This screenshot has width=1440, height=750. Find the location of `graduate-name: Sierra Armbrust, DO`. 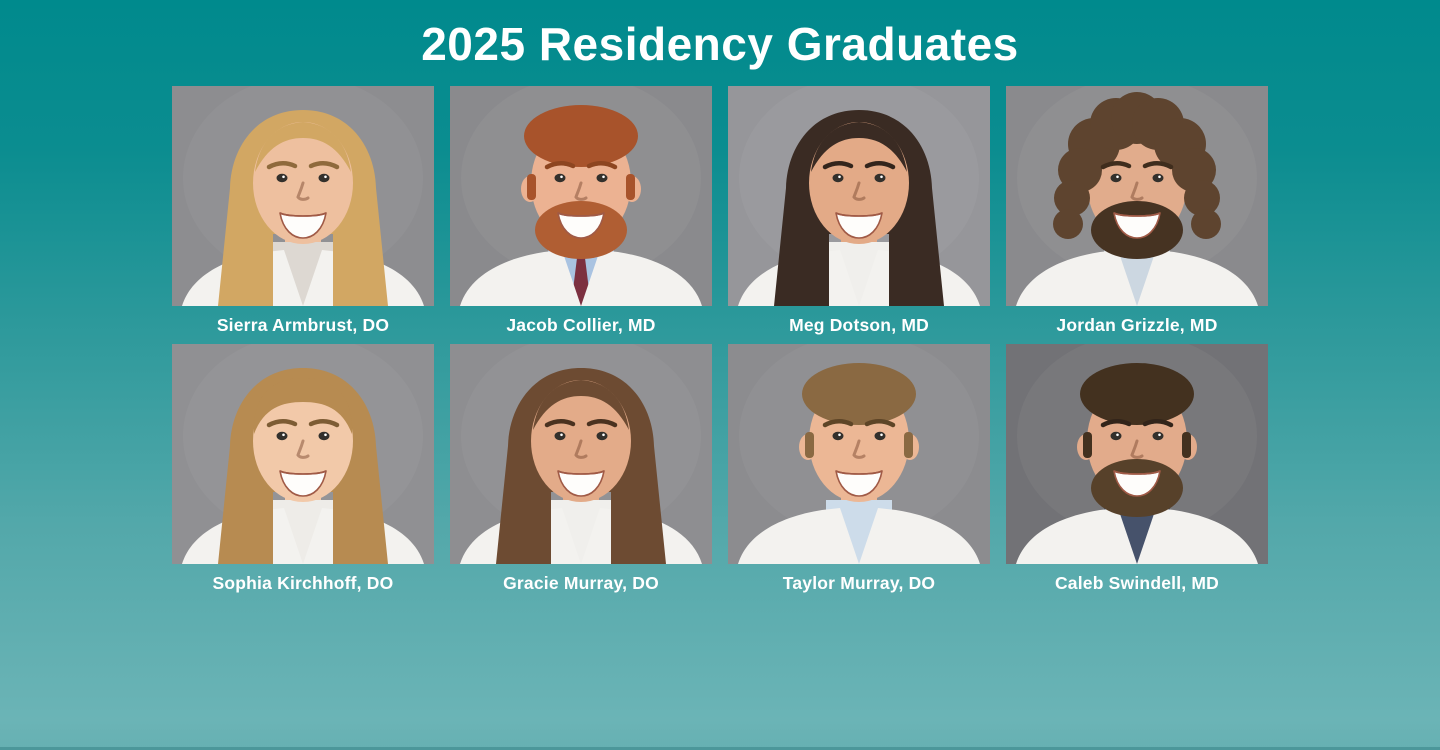

graduate-name: Sierra Armbrust, DO is located at coordinates (303, 325).